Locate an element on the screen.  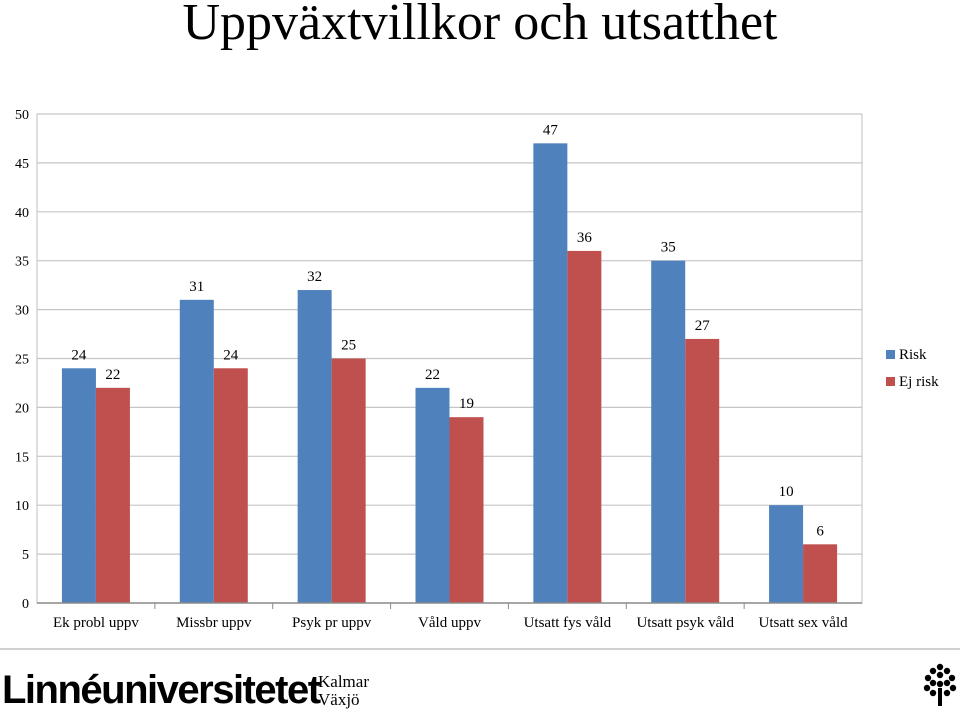
y-tick-label: 5 is located at coordinates (25, 555).